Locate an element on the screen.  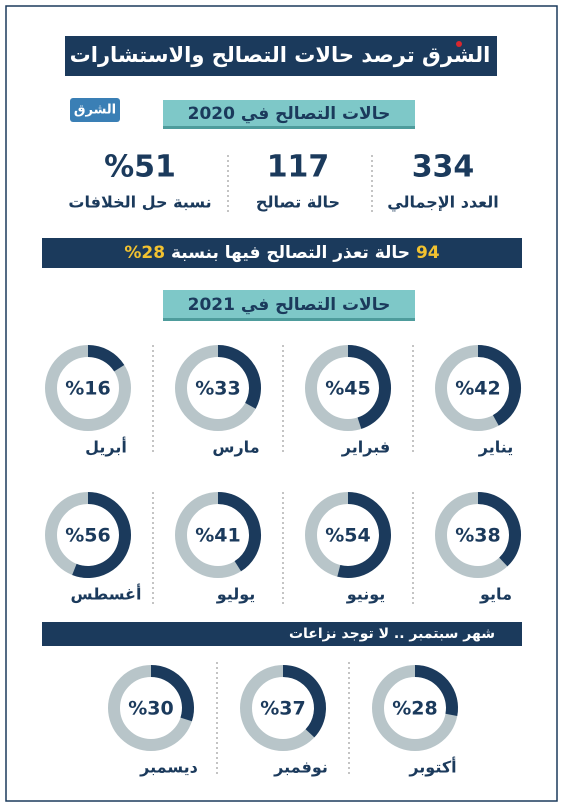
stat-label: العدد الإجمالي is located at coordinates (442, 203).